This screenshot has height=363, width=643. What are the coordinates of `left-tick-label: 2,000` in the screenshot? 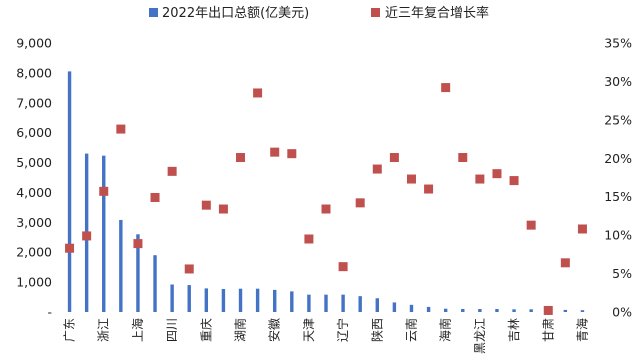 It's located at (34, 252).